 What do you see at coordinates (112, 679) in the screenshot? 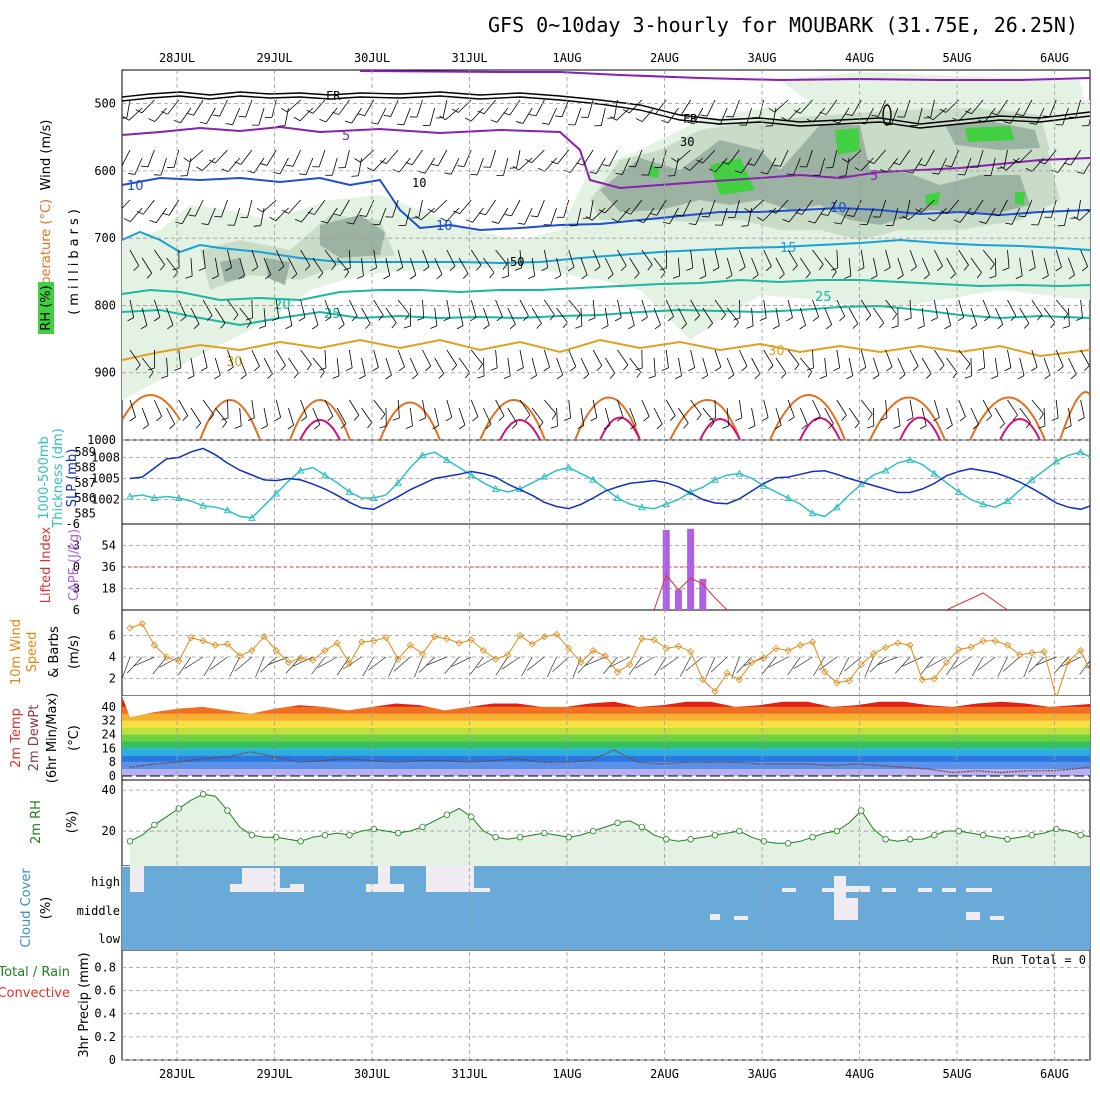
I see `wind10-tick: 2` at bounding box center [112, 679].